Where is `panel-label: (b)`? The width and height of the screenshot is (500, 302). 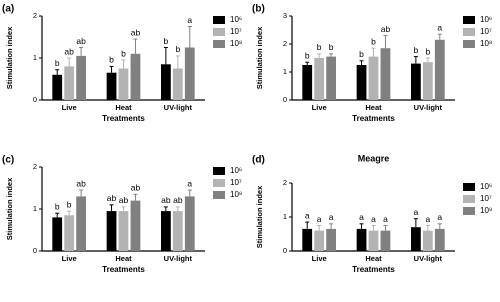
panel-label: (b) is located at coordinates (258, 9).